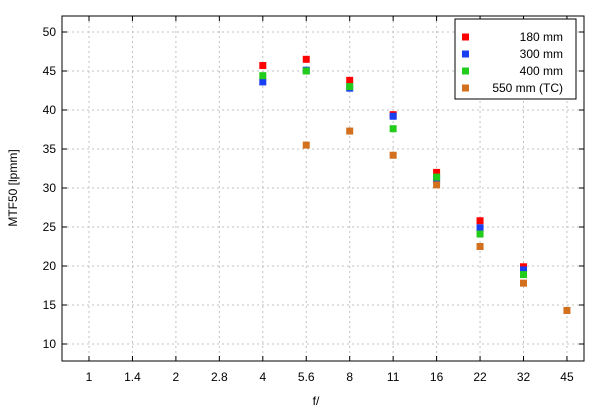 This screenshot has height=415, width=600. What do you see at coordinates (89, 377) in the screenshot?
I see `x-tick-label: 1` at bounding box center [89, 377].